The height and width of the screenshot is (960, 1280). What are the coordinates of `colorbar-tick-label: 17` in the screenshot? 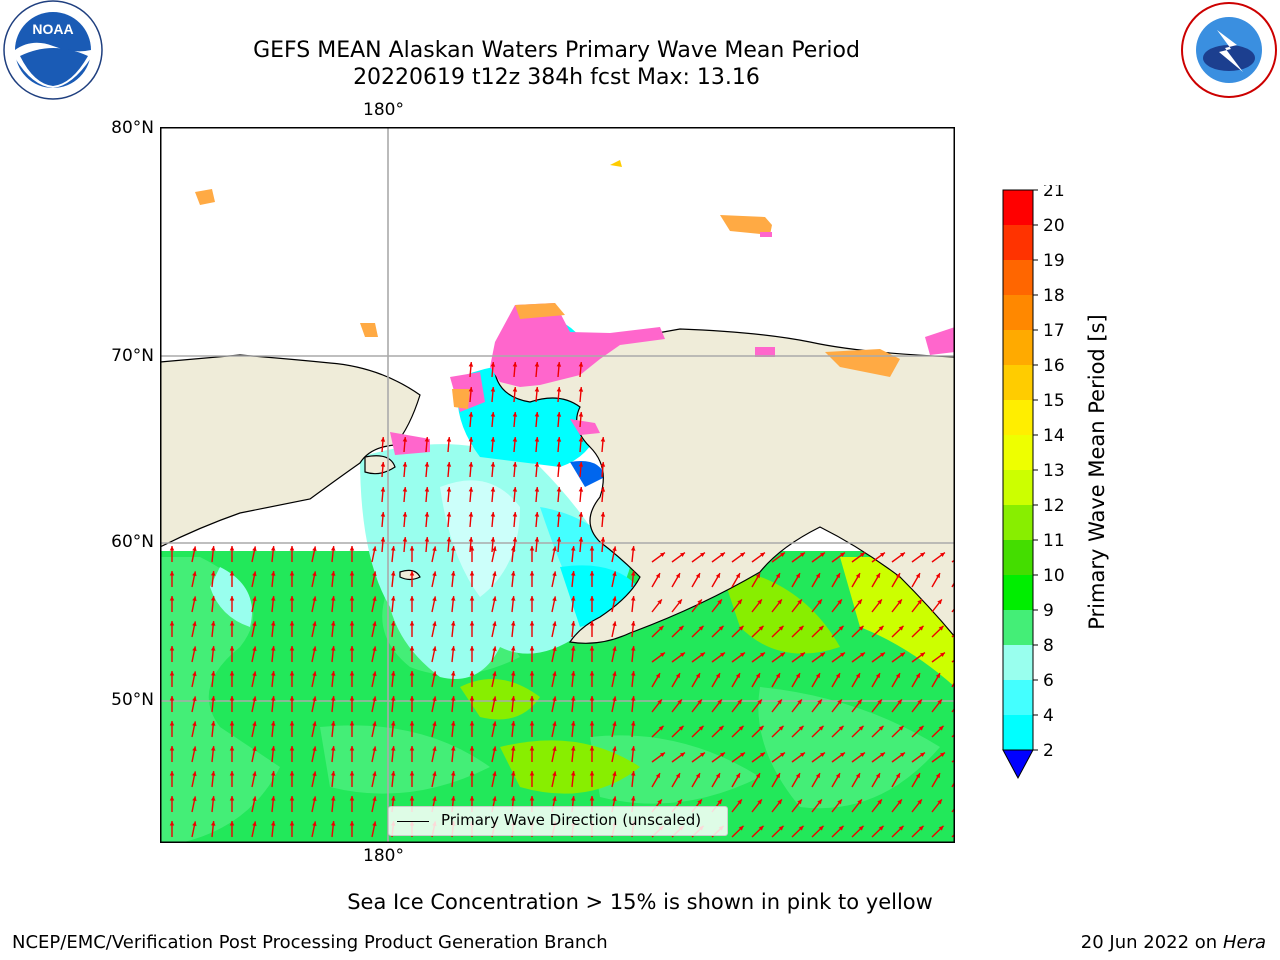 It's located at (1054, 331).